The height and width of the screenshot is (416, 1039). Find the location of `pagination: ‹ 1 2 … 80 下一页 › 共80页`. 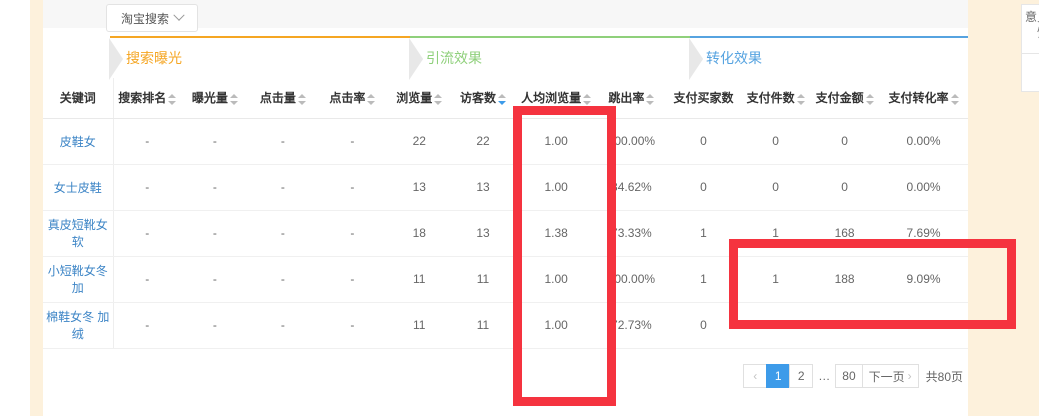

pagination: ‹ 1 2 … 80 下一页 › 共80页 is located at coordinates (853, 376).